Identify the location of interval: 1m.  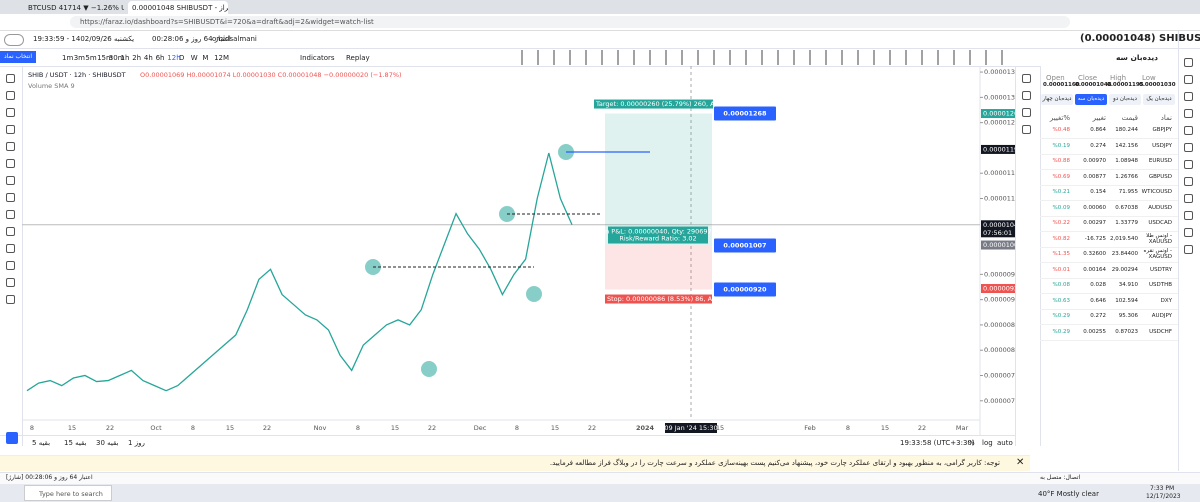
(68, 58).